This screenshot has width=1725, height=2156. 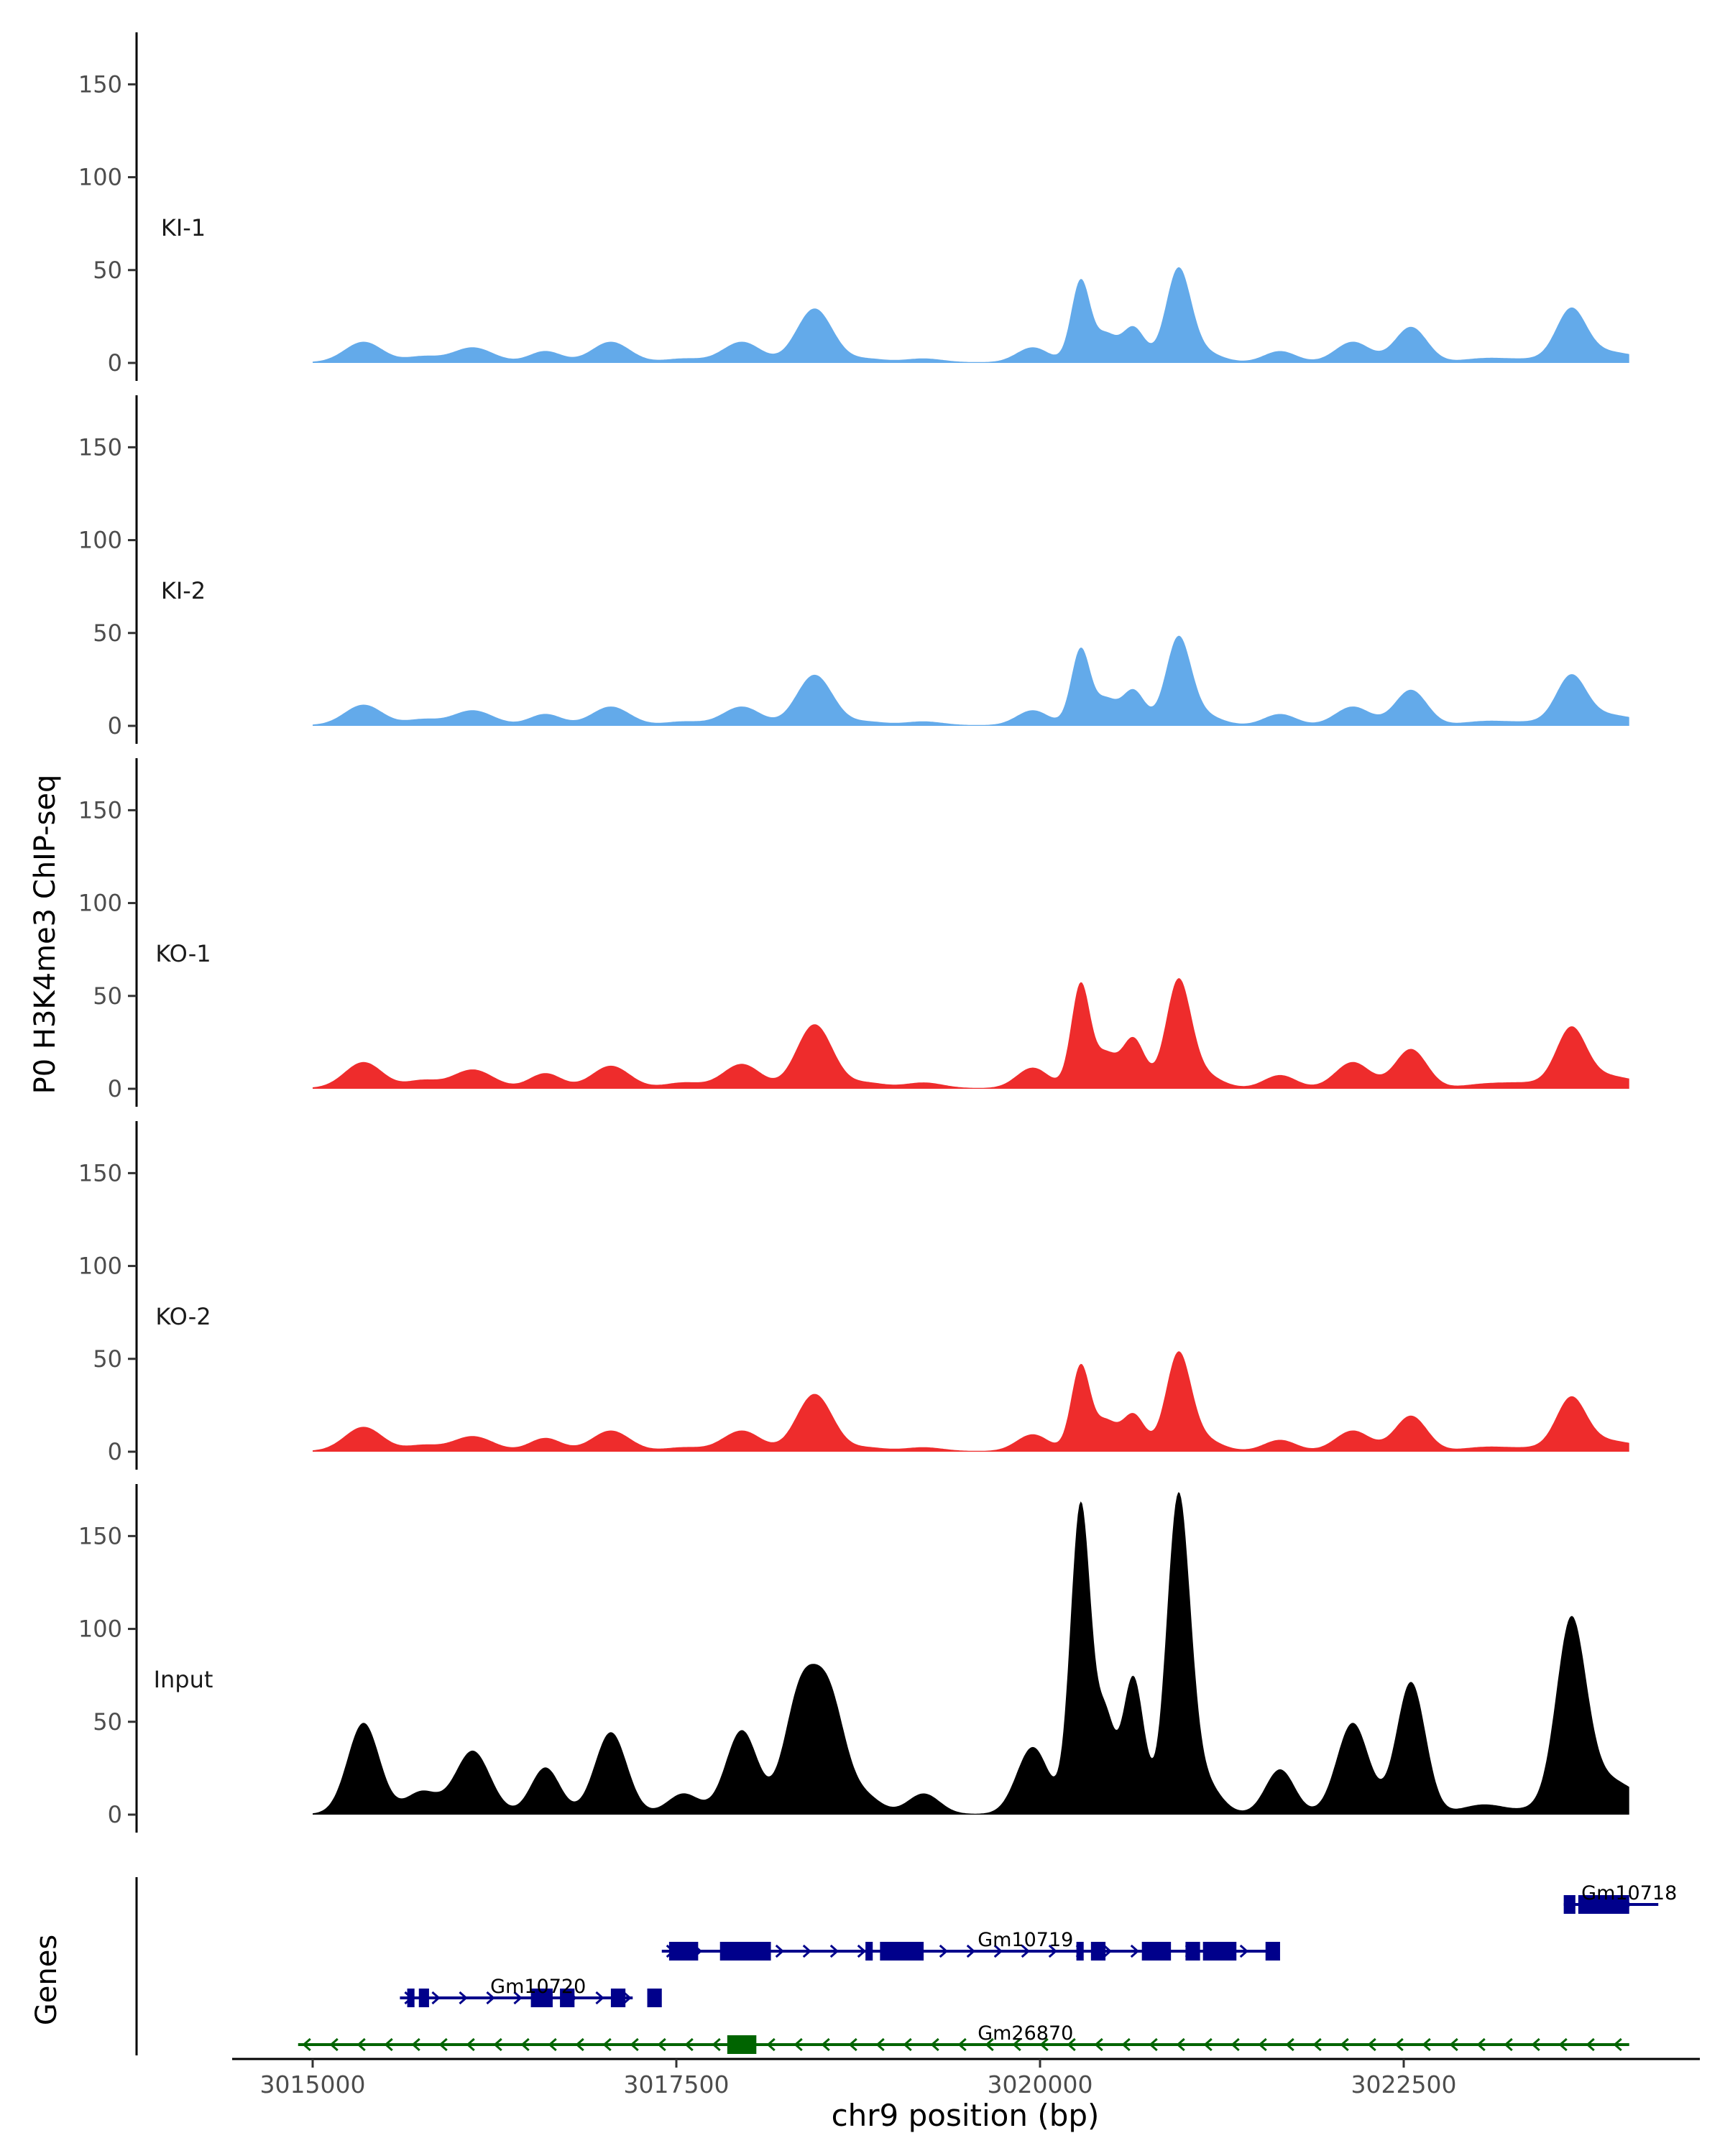 I want to click on track-label: KO-2, so click(x=183, y=1316).